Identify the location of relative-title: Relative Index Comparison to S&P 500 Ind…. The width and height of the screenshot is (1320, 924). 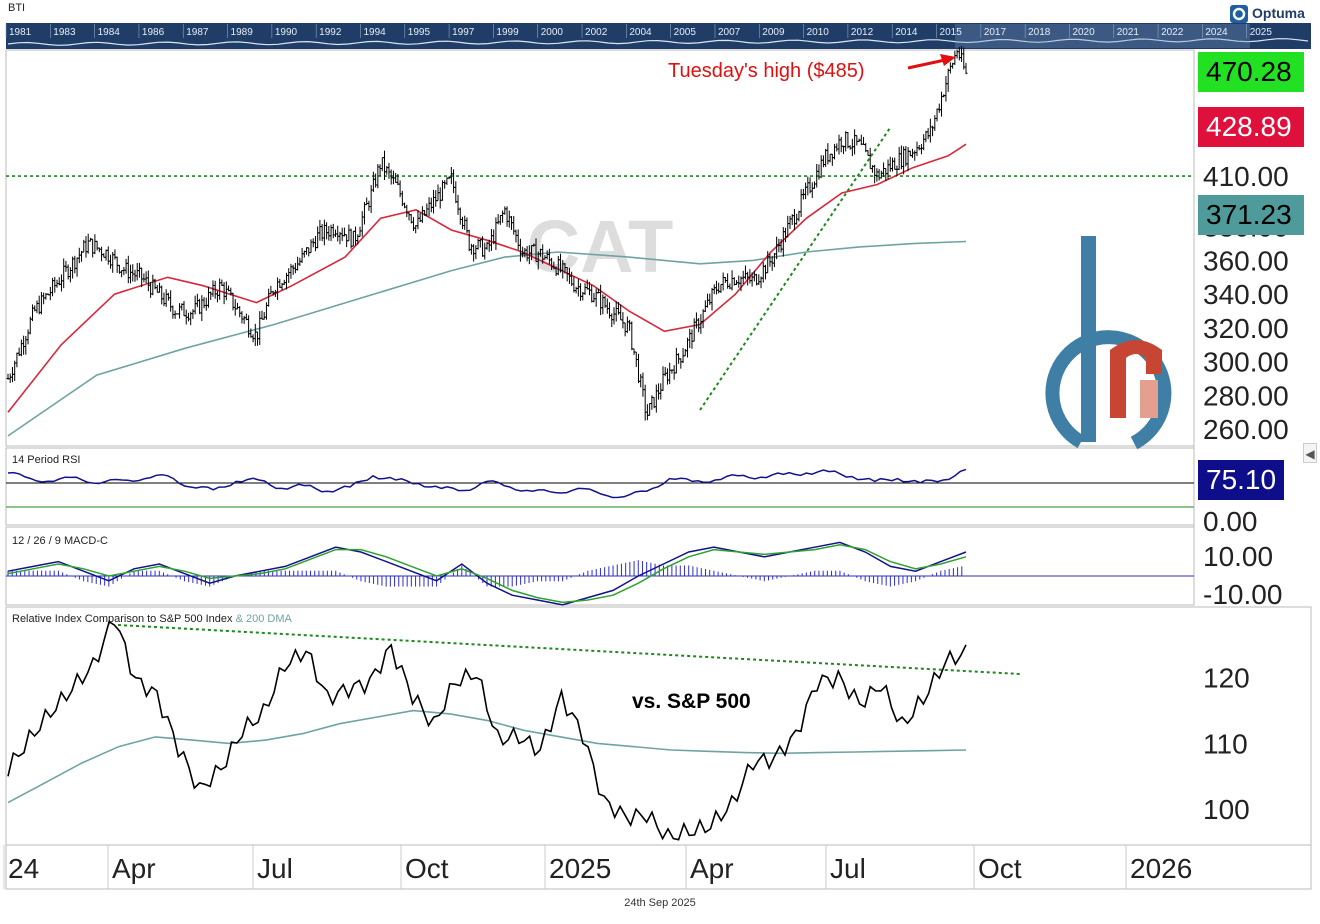
(152, 619).